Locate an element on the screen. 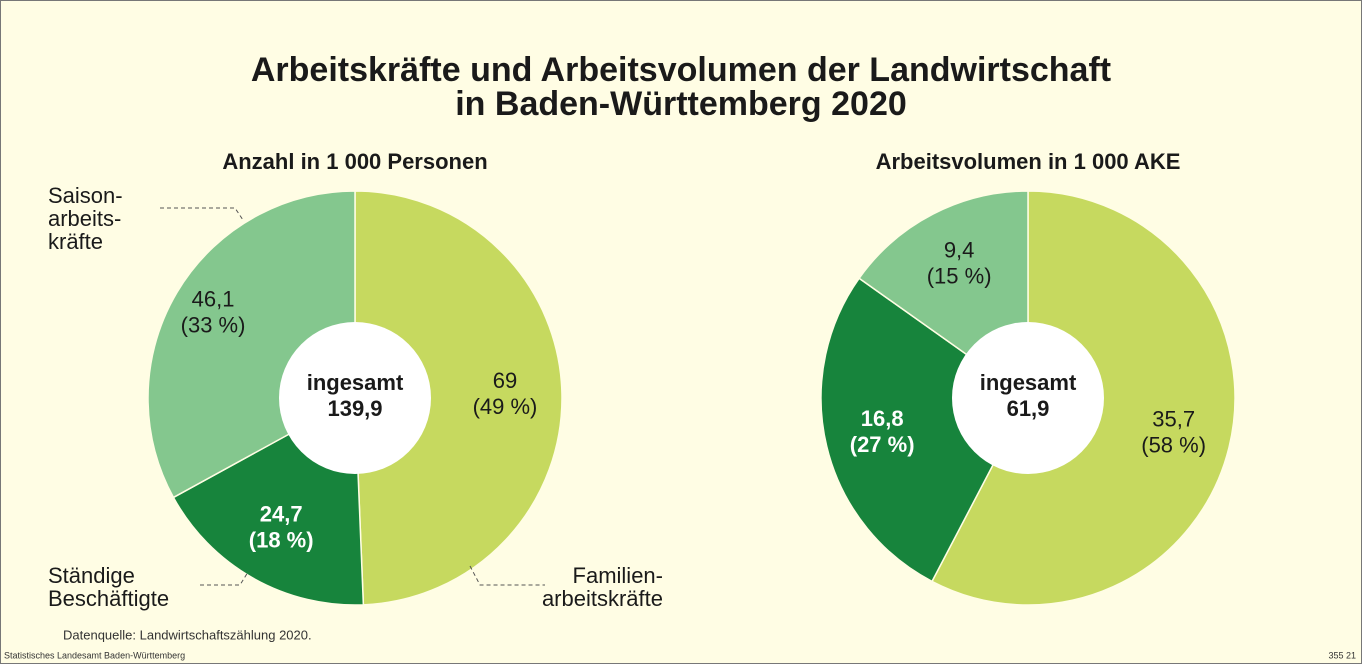 The width and height of the screenshot is (1362, 664). chart-subtitle: Arbeitsvolumen in 1 000 AKE is located at coordinates (1028, 161).